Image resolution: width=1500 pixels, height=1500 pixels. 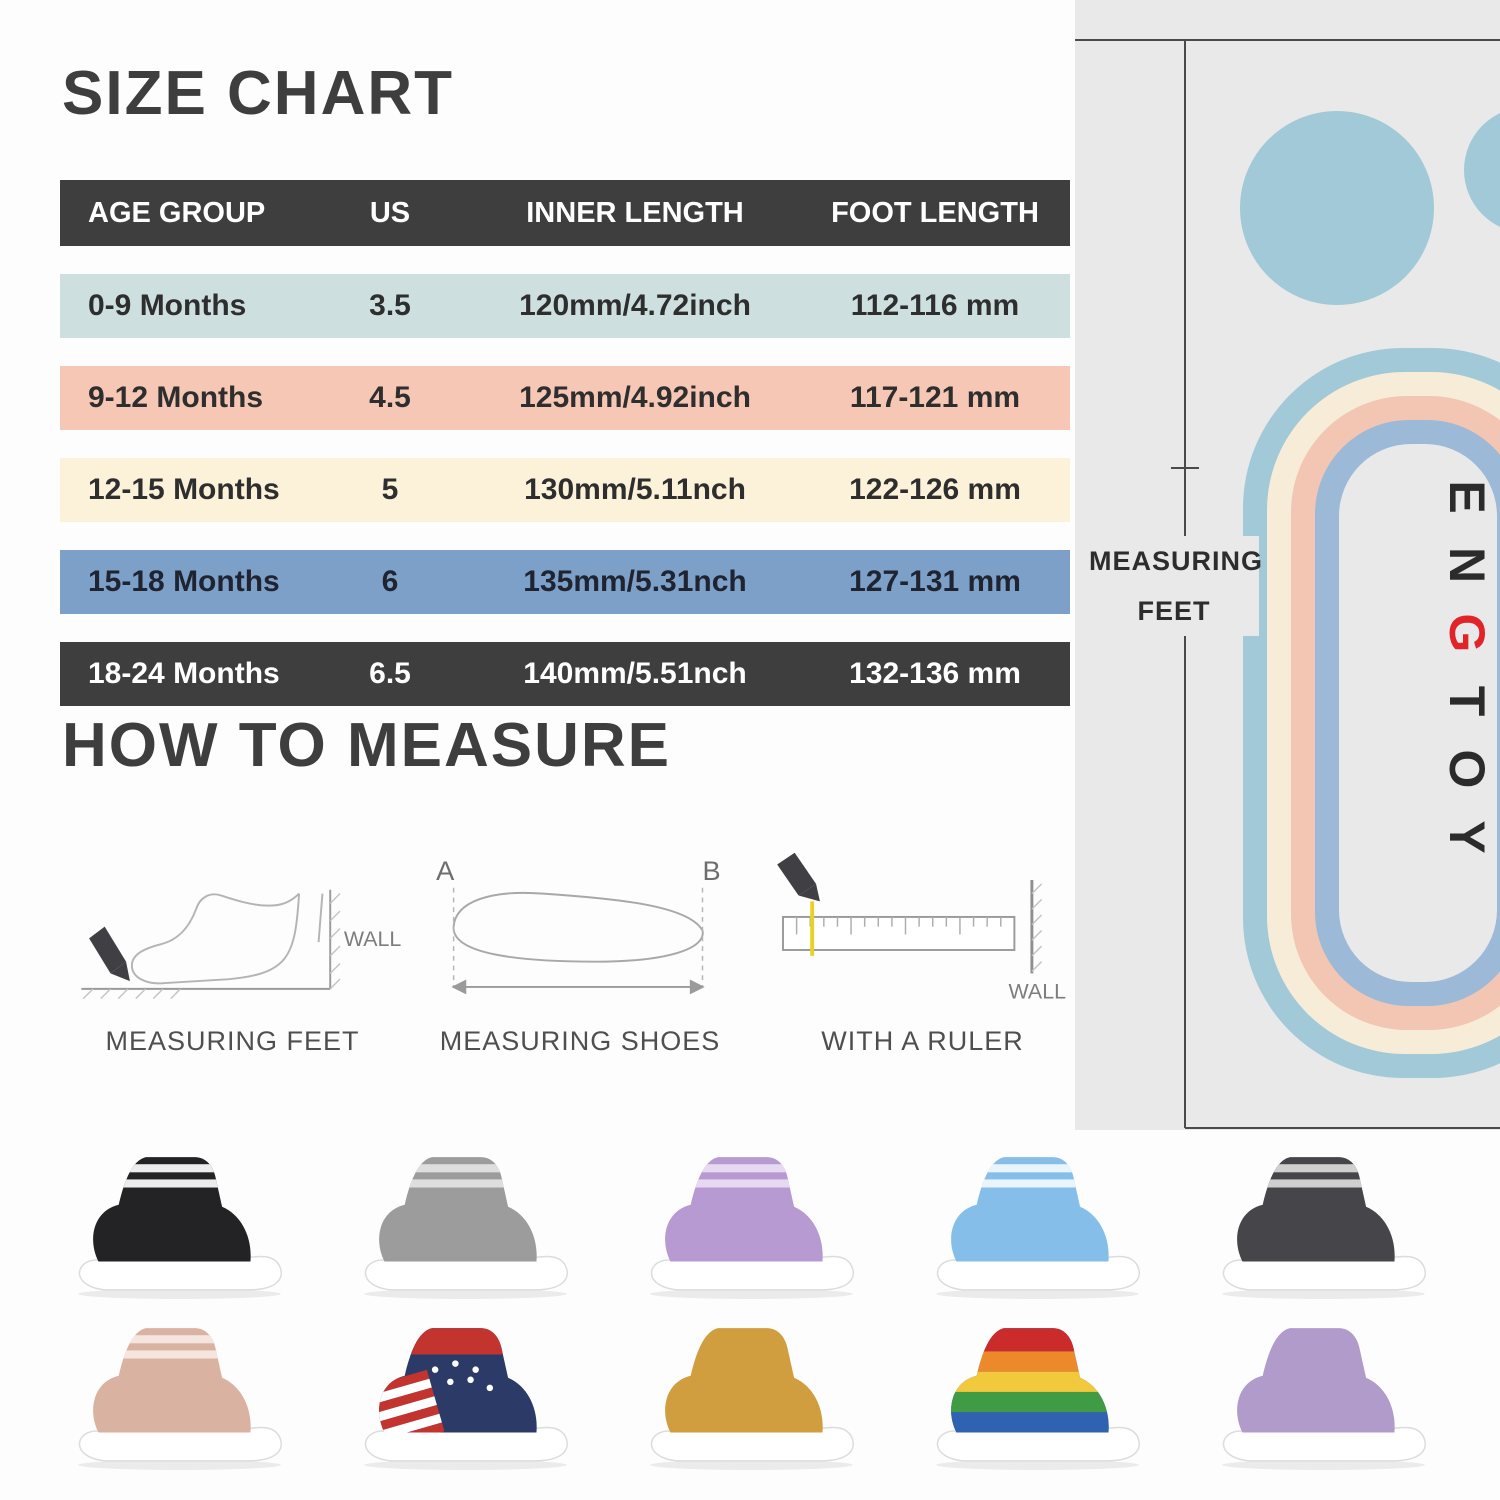 What do you see at coordinates (366, 745) in the screenshot?
I see `how-to-measure-title: HOW TO MEASURE` at bounding box center [366, 745].